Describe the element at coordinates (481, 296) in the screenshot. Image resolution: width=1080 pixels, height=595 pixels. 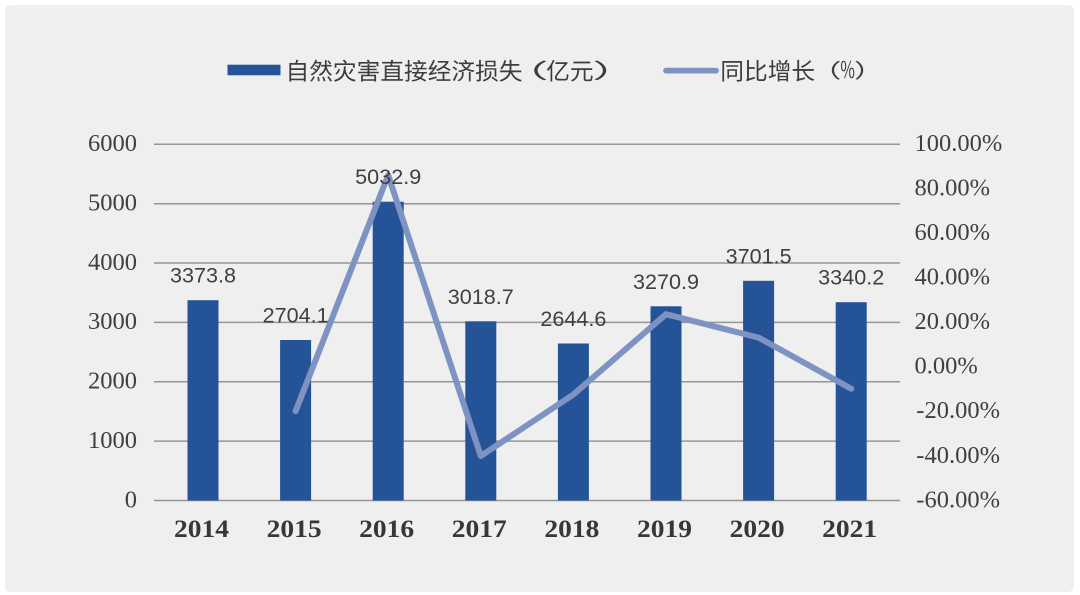
I see `svg-text: 3018.7` at that location.